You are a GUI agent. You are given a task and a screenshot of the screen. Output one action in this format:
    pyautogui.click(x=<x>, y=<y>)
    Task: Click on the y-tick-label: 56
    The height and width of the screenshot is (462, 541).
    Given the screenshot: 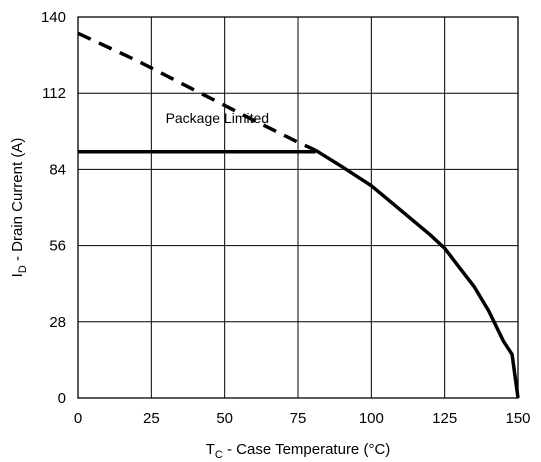 What is the action you would take?
    pyautogui.click(x=57, y=246)
    